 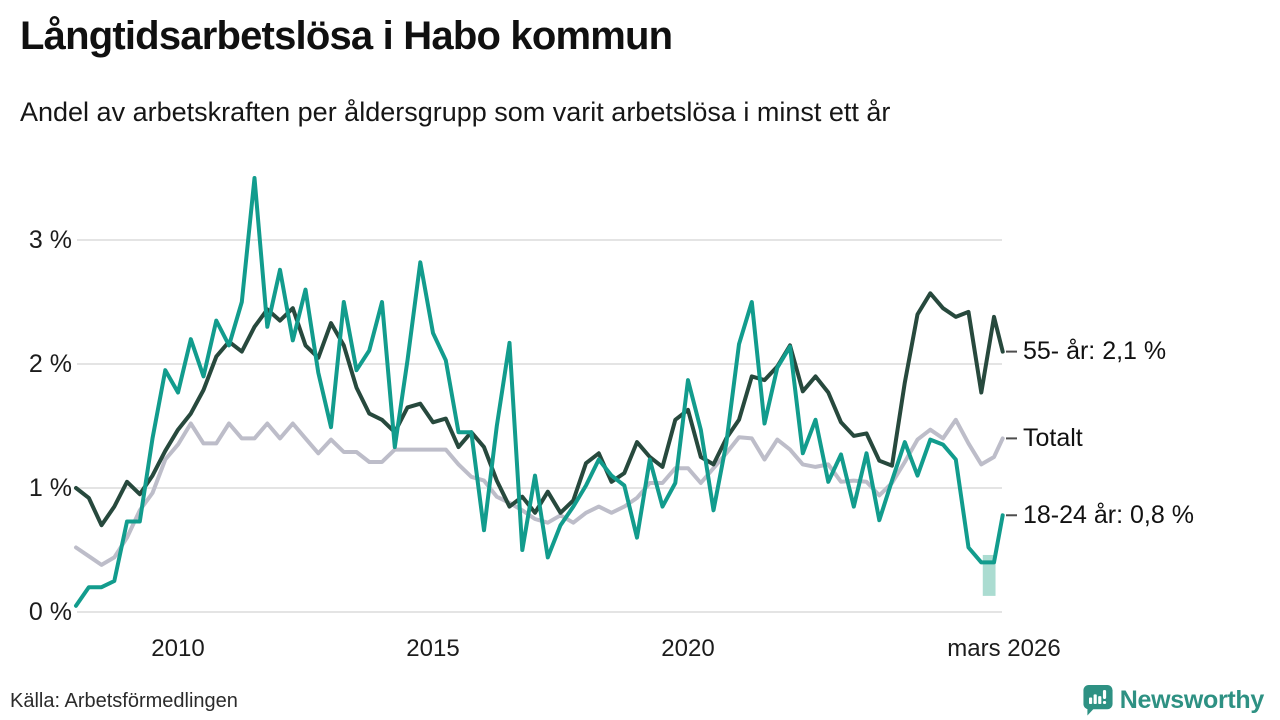 What do you see at coordinates (1053, 438) in the screenshot?
I see `series-end-label-totalt: Totalt` at bounding box center [1053, 438].